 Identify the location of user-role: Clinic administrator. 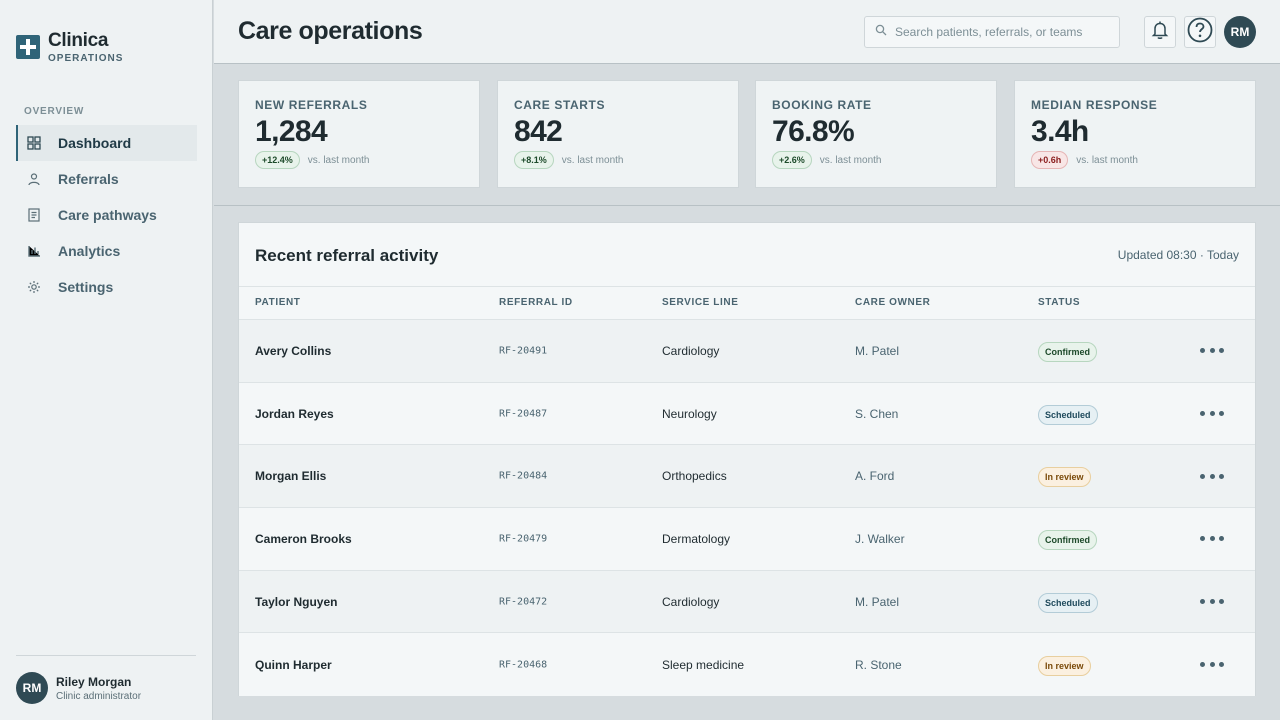
(99, 696).